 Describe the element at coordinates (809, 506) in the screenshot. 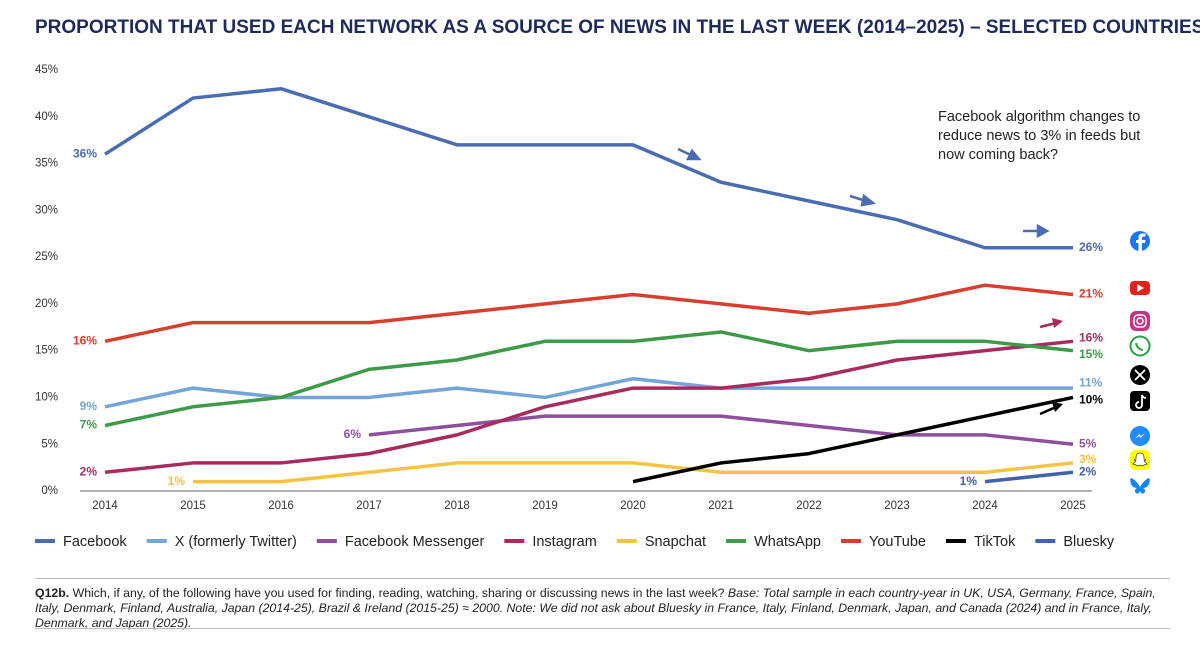

I see `x-tick-label: 2022` at that location.